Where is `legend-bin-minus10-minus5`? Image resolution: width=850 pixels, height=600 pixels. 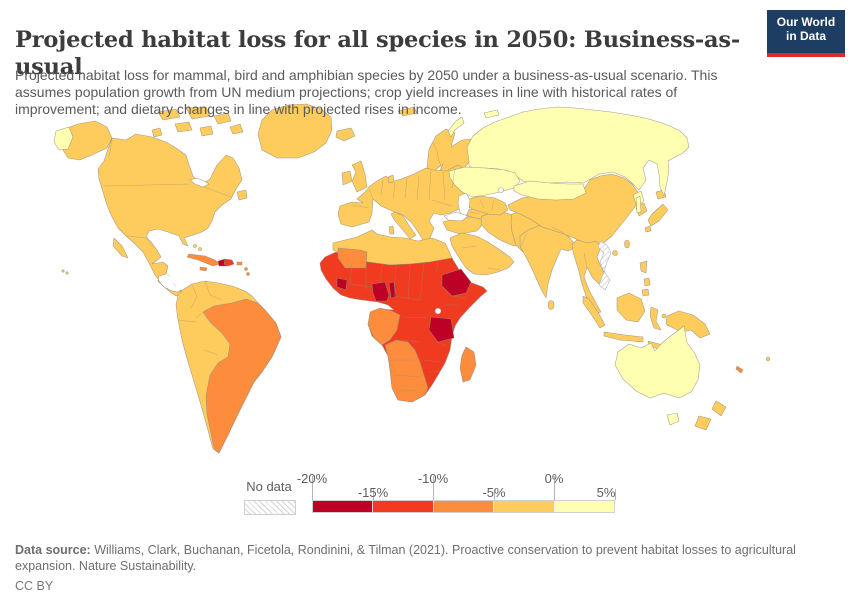
legend-bin-minus10-minus5 is located at coordinates (464, 506).